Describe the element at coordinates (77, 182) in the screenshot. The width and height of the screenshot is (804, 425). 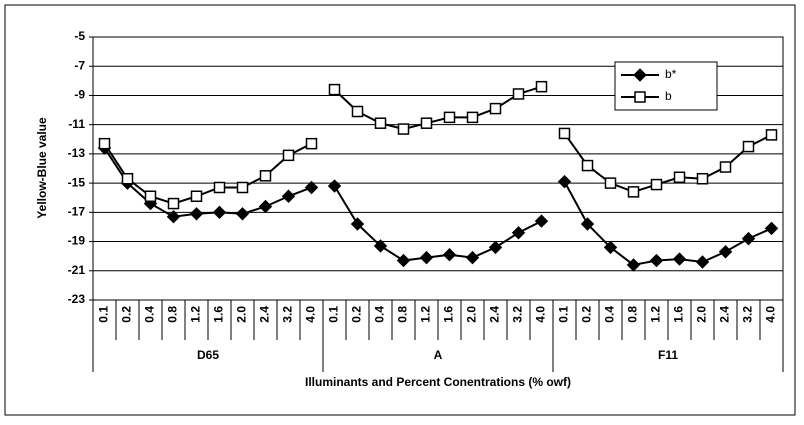
I see `y-tick-label: -15` at that location.